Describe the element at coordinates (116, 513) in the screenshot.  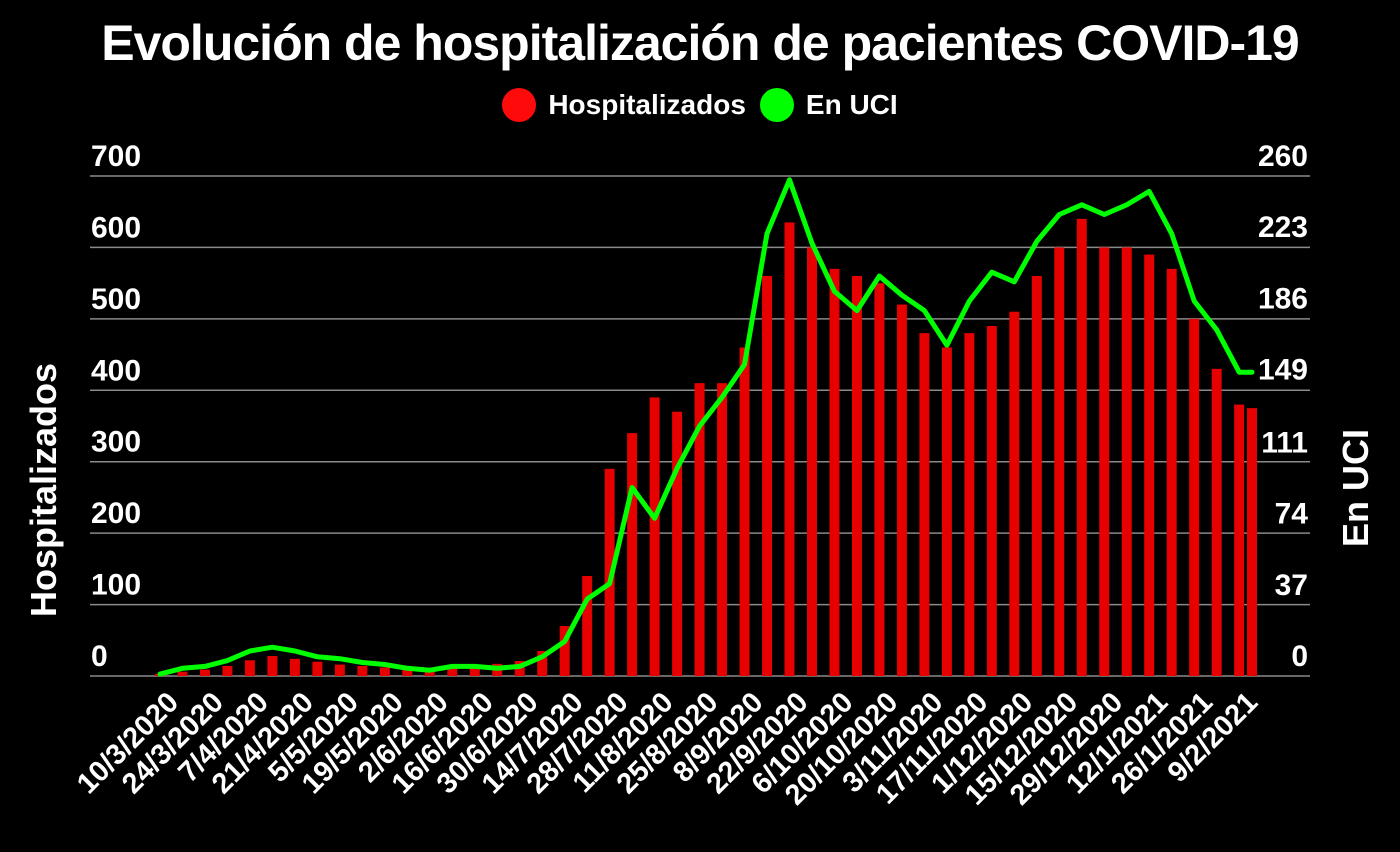
I see `y-tick-label-left: 200` at that location.